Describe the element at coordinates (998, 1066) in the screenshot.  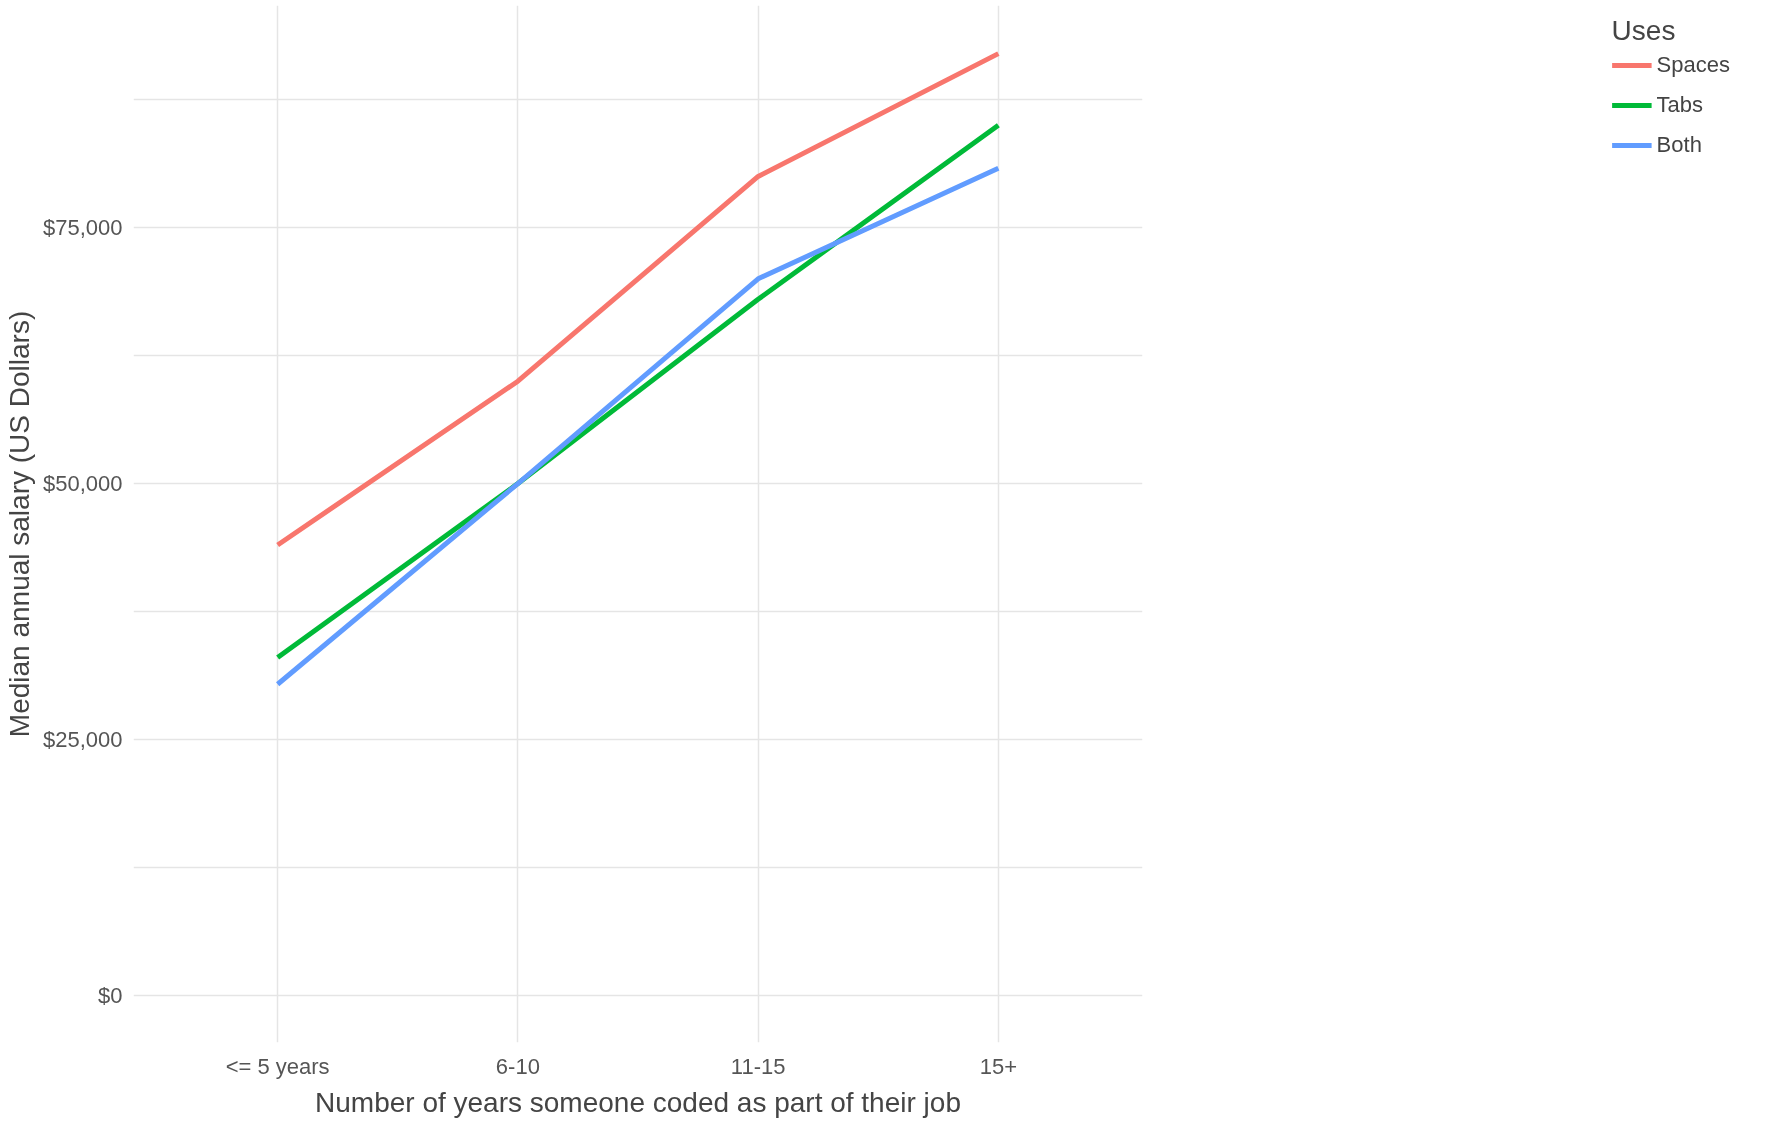
I see `x-tick-label: 15+` at that location.